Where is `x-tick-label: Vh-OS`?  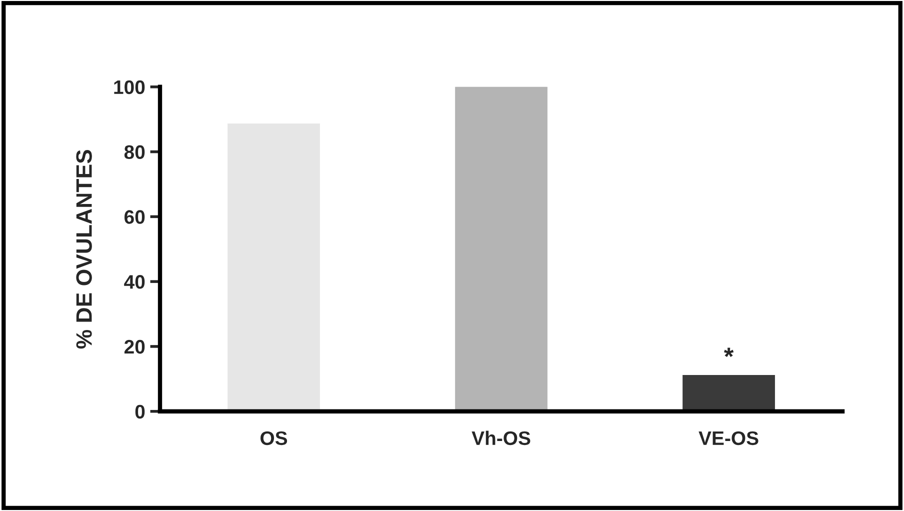
x-tick-label: Vh-OS is located at coordinates (501, 438).